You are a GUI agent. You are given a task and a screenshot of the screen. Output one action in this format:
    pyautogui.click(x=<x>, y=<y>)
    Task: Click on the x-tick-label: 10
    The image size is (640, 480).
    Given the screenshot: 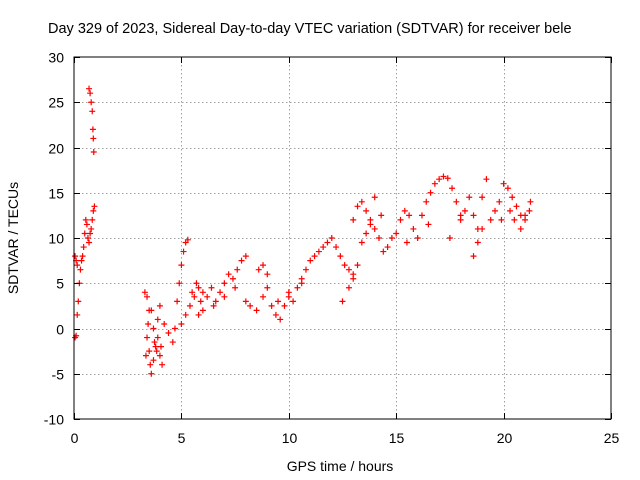 What is the action you would take?
    pyautogui.click(x=290, y=438)
    